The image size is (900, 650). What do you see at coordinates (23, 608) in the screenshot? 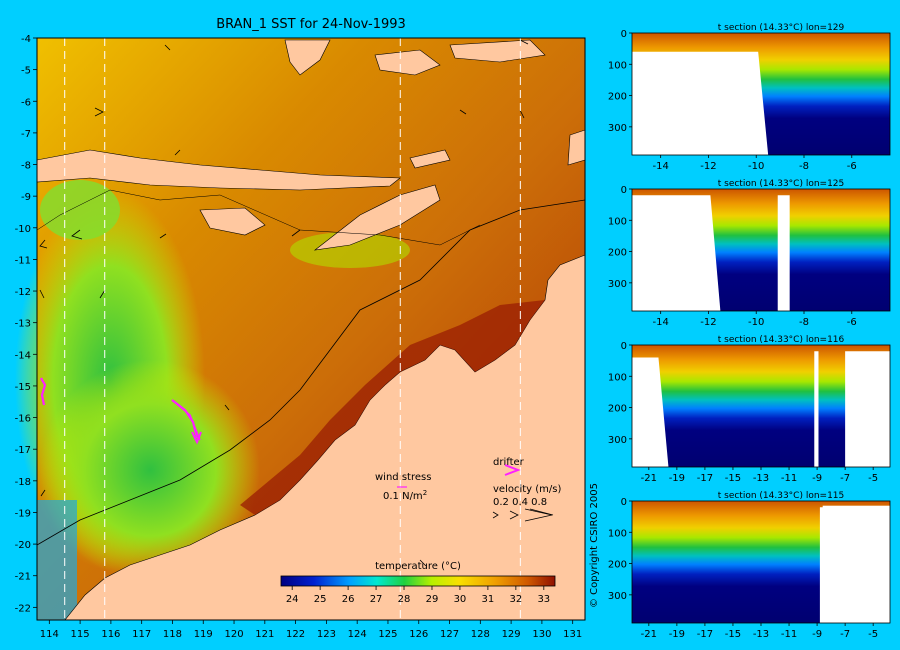
I see `lat-tick-label: -22` at bounding box center [23, 608].